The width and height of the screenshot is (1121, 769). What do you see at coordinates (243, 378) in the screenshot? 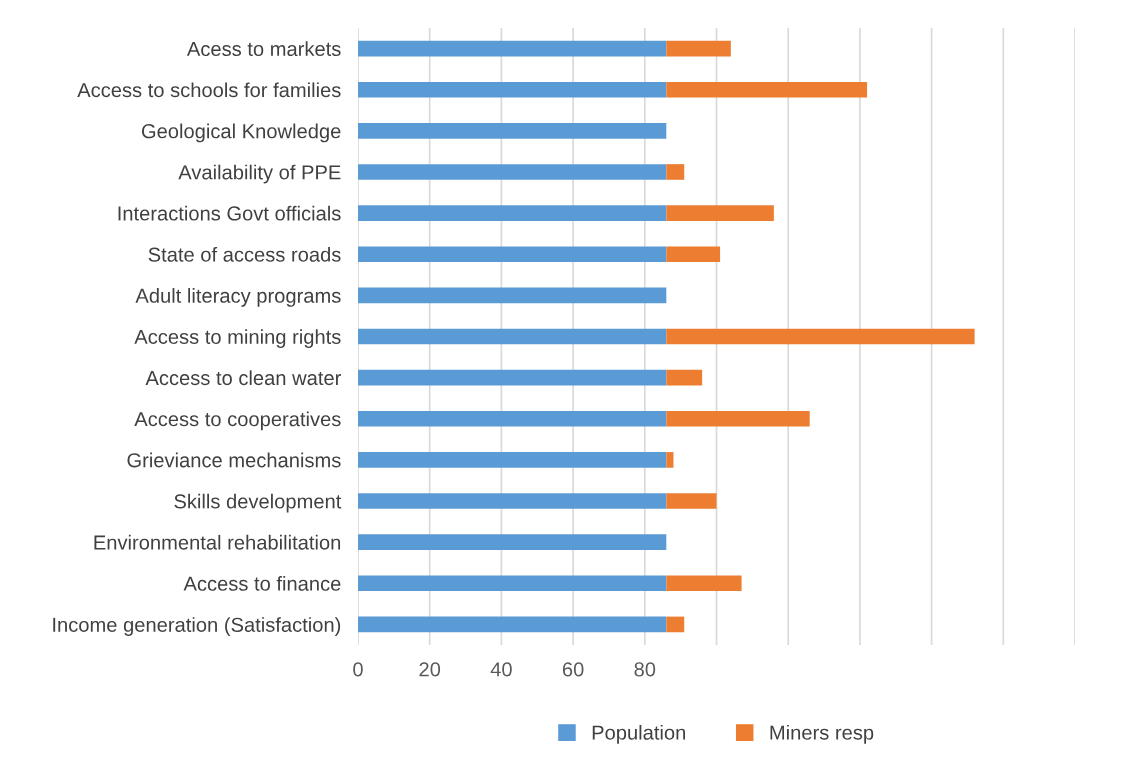
I see `y-tick-label: Access to clean water` at bounding box center [243, 378].